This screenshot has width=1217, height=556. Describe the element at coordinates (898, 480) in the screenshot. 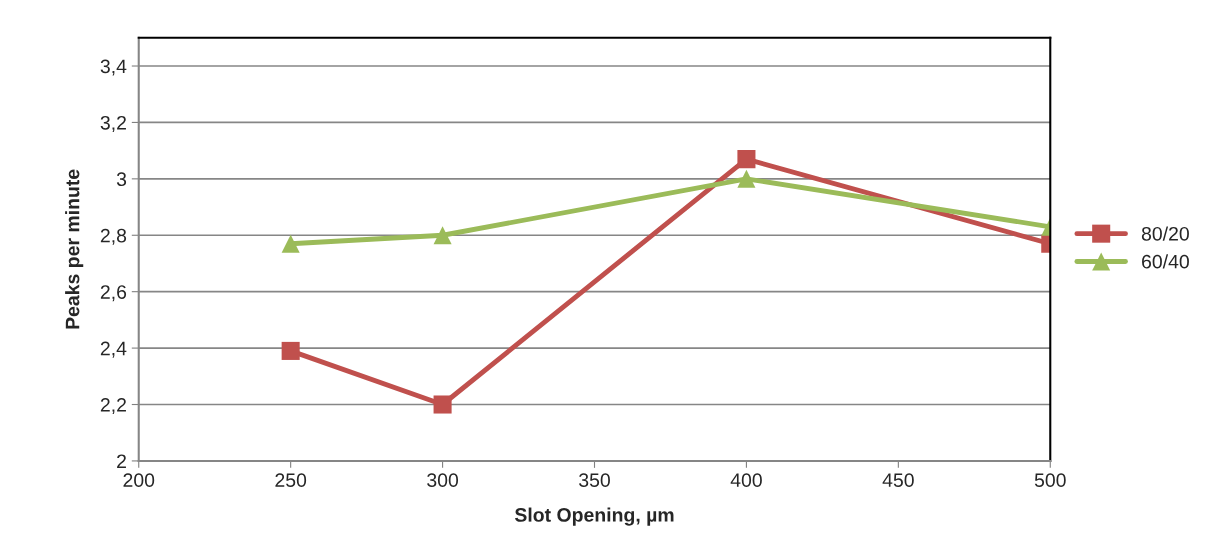

I see `x-tick-label: 450` at that location.